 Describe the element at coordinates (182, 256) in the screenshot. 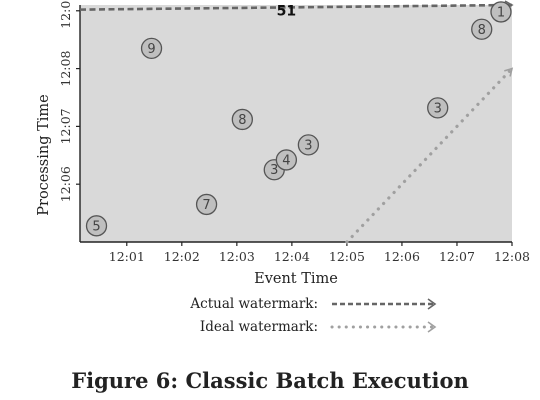

I see `x-tick-label: 12:02` at that location.